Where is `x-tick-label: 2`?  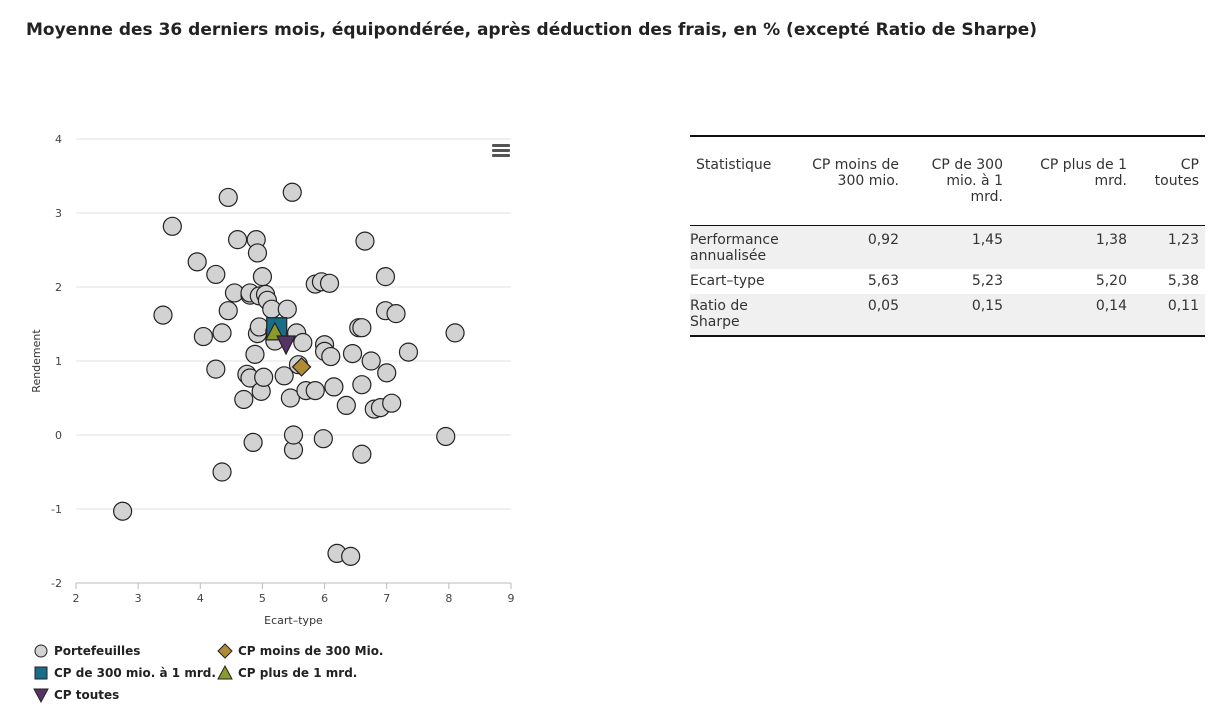 x-tick-label: 2 is located at coordinates (76, 598).